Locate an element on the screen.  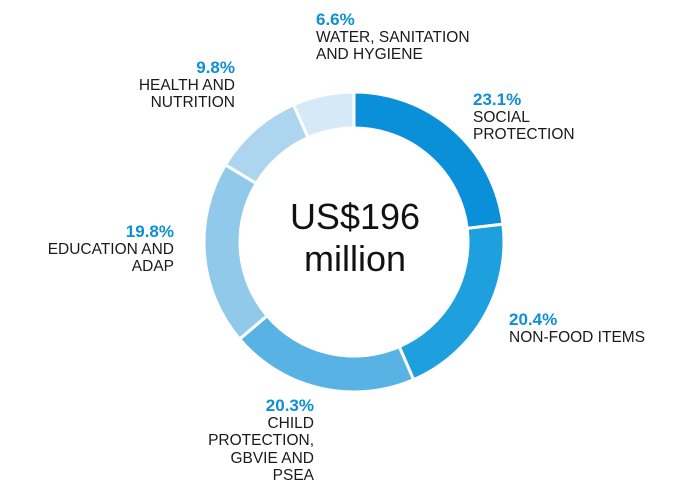
percent-label: 23.1% is located at coordinates (497, 99).